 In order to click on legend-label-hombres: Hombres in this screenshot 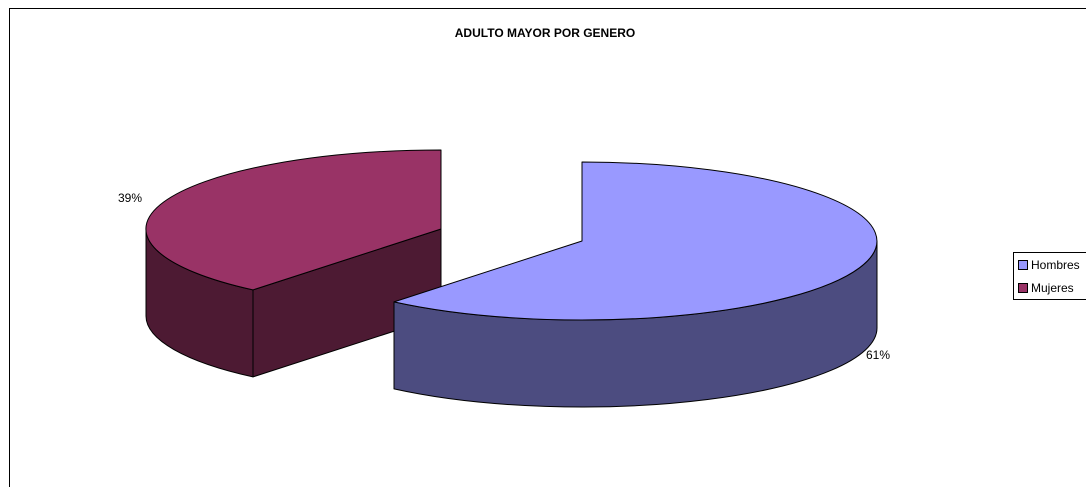, I will do `click(1055, 265)`.